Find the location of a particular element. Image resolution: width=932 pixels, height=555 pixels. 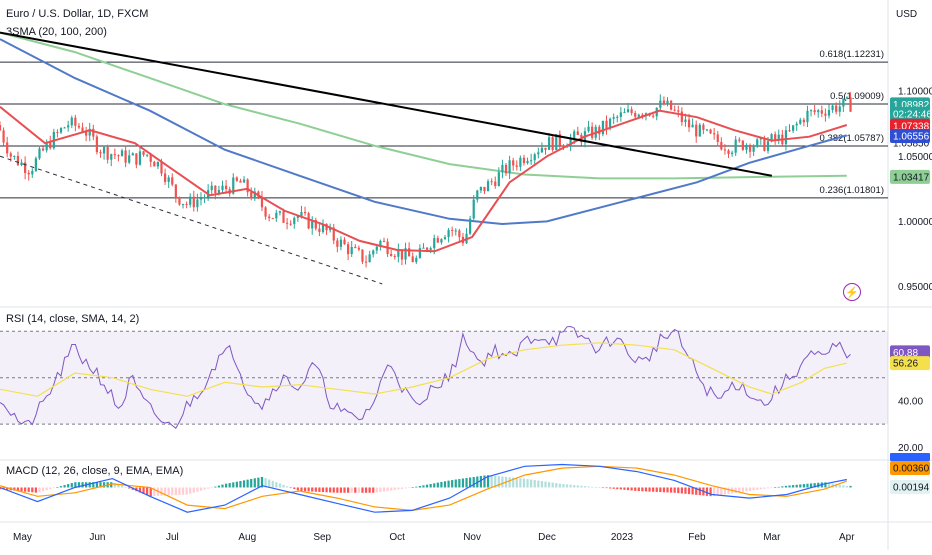

alert-icon: ⚡ is located at coordinates (852, 292).